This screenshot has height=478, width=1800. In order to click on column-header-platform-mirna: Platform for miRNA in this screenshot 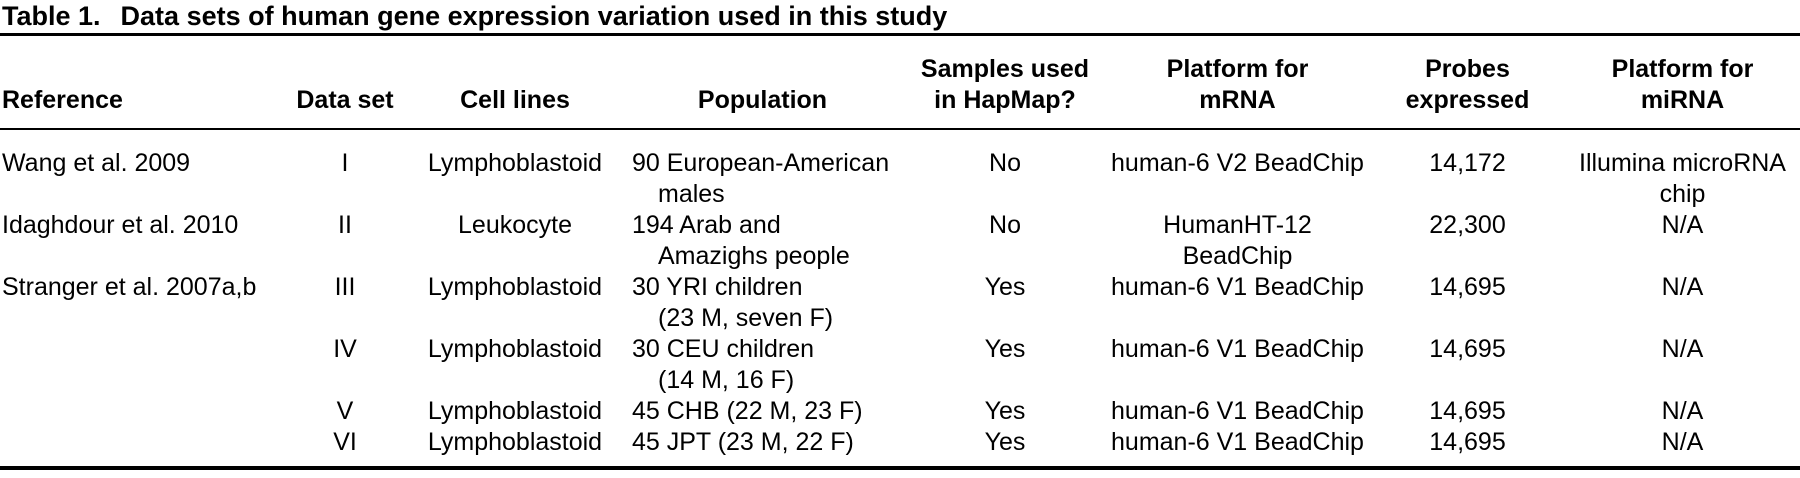, I will do `click(1682, 82)`.